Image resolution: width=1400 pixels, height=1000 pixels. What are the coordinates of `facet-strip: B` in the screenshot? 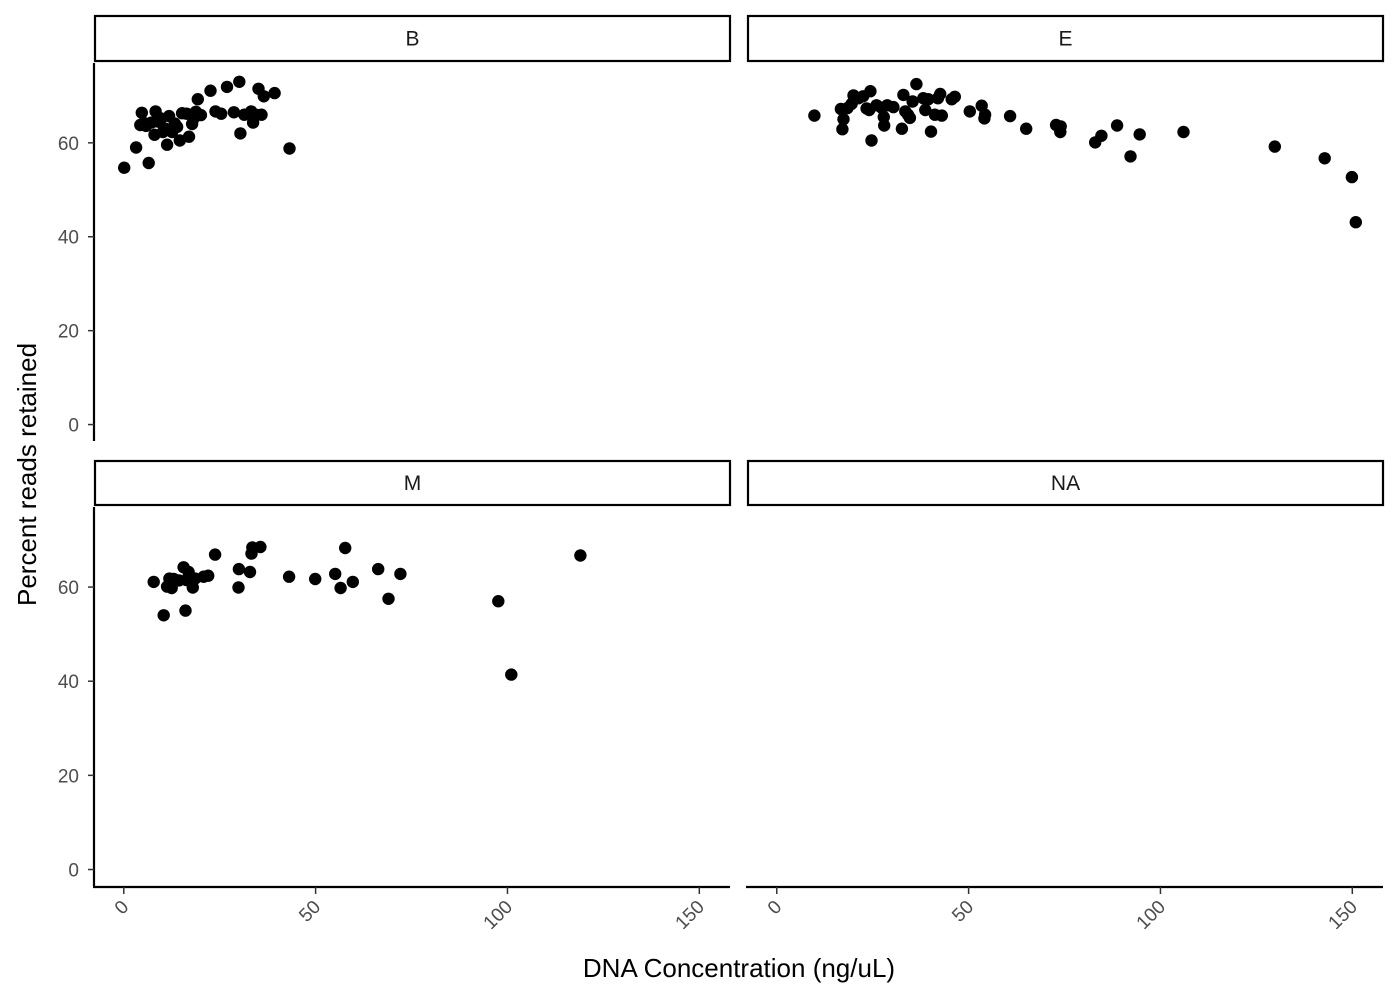 It's located at (412, 38).